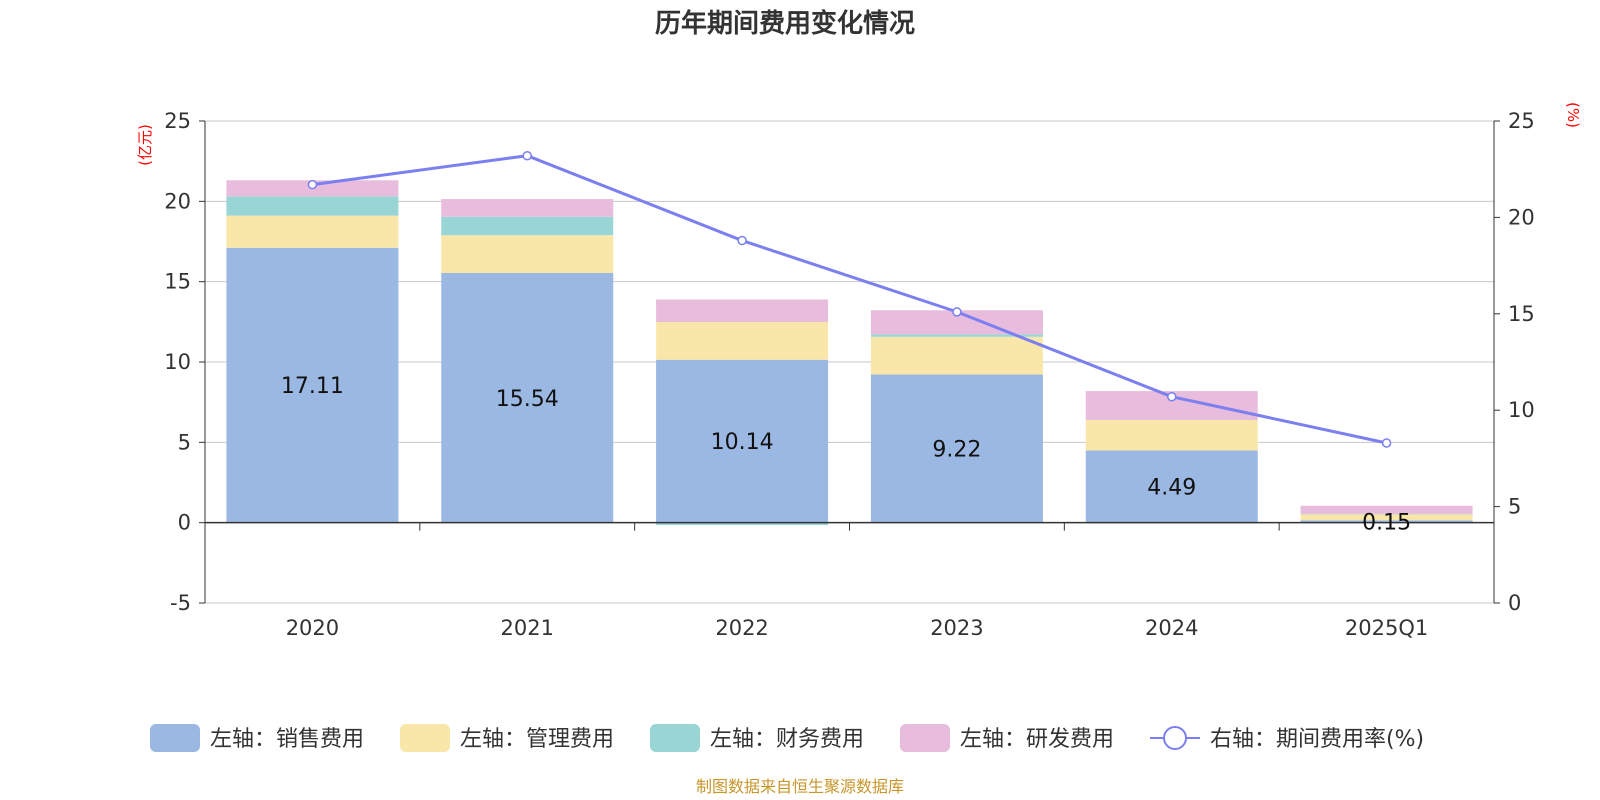 This screenshot has width=1600, height=800. I want to click on bar-data-label: 0.15, so click(1386, 522).